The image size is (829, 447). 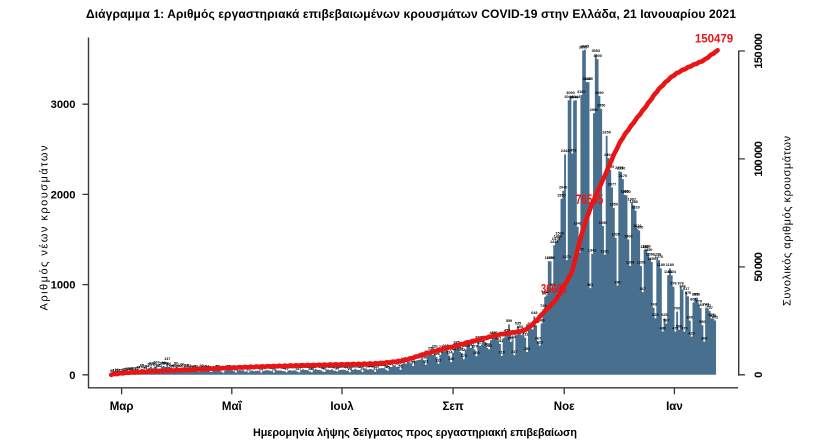 What do you see at coordinates (474, 346) in the screenshot?
I see `svg-text: 279` at bounding box center [474, 346].